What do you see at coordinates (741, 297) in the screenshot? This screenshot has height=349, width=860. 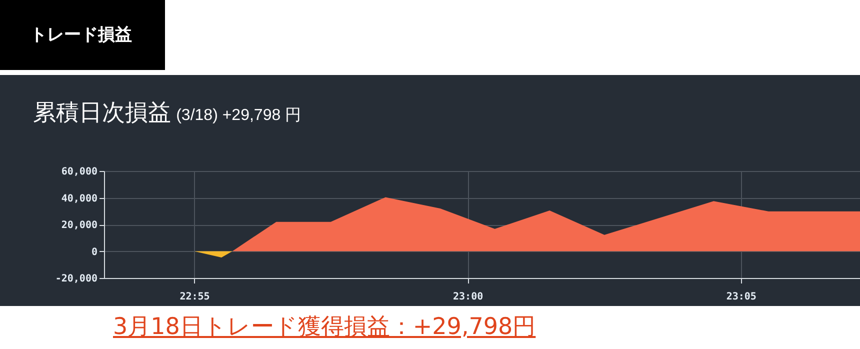 I see `x-tick-label: 23:05` at bounding box center [741, 297].